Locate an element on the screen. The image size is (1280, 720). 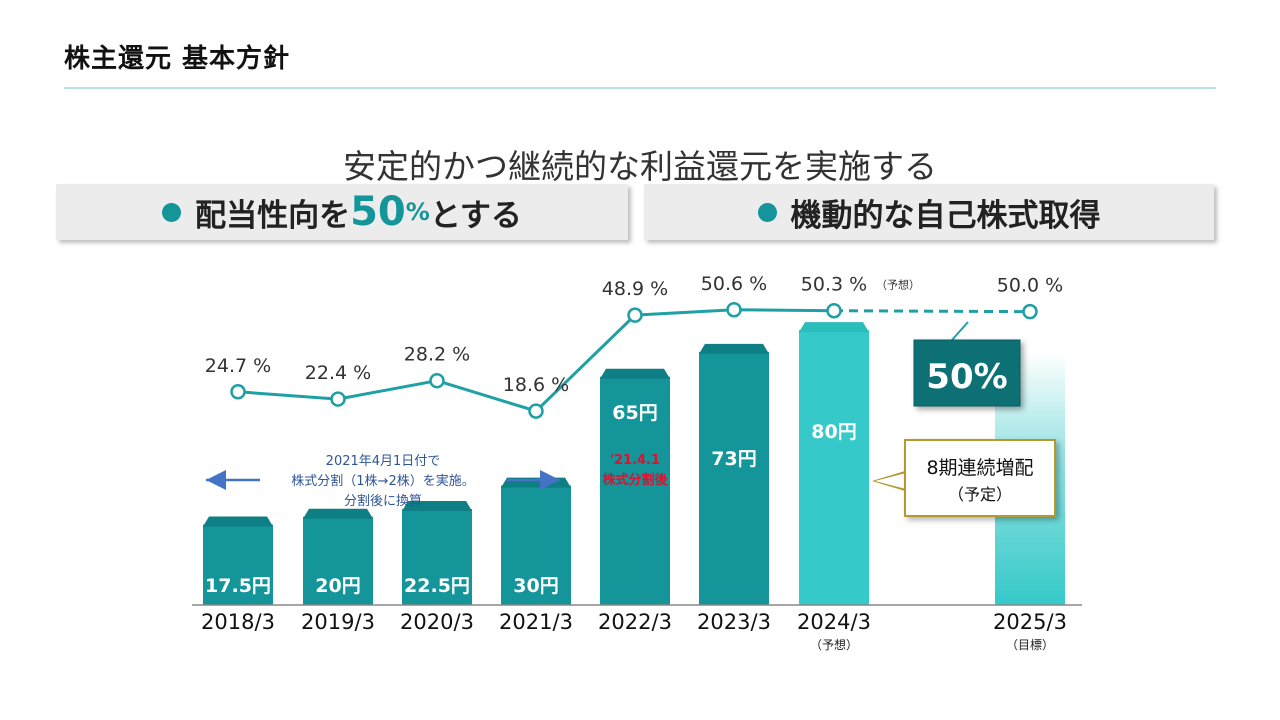
payout-value-label: 50.0 % is located at coordinates (1030, 286).